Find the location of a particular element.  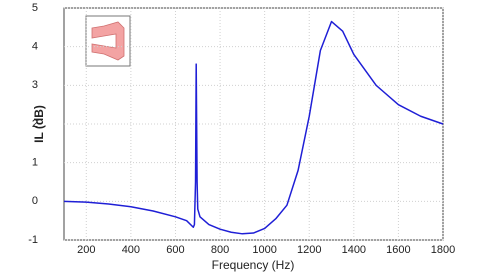

y-tick-label: 2 is located at coordinates (35, 124).